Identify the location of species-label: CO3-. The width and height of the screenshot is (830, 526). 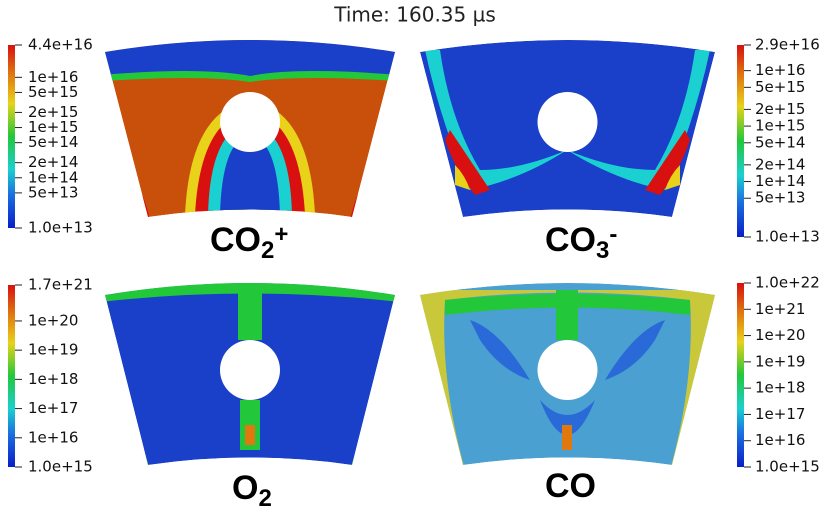
(581, 242).